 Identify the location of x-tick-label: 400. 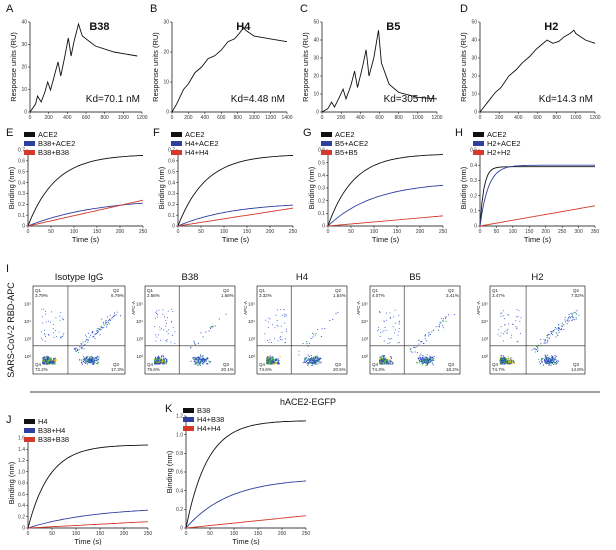
(205, 118).